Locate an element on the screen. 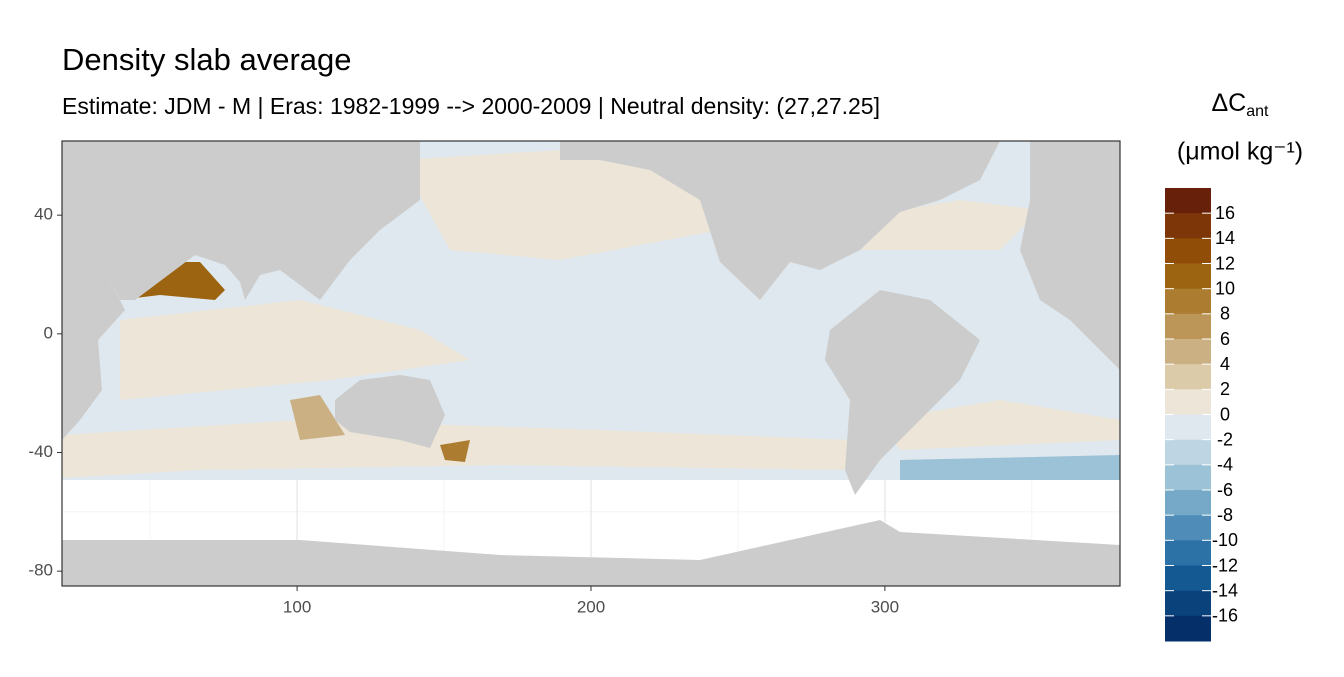 This screenshot has height=677, width=1344. legend-label: -16 is located at coordinates (1225, 616).